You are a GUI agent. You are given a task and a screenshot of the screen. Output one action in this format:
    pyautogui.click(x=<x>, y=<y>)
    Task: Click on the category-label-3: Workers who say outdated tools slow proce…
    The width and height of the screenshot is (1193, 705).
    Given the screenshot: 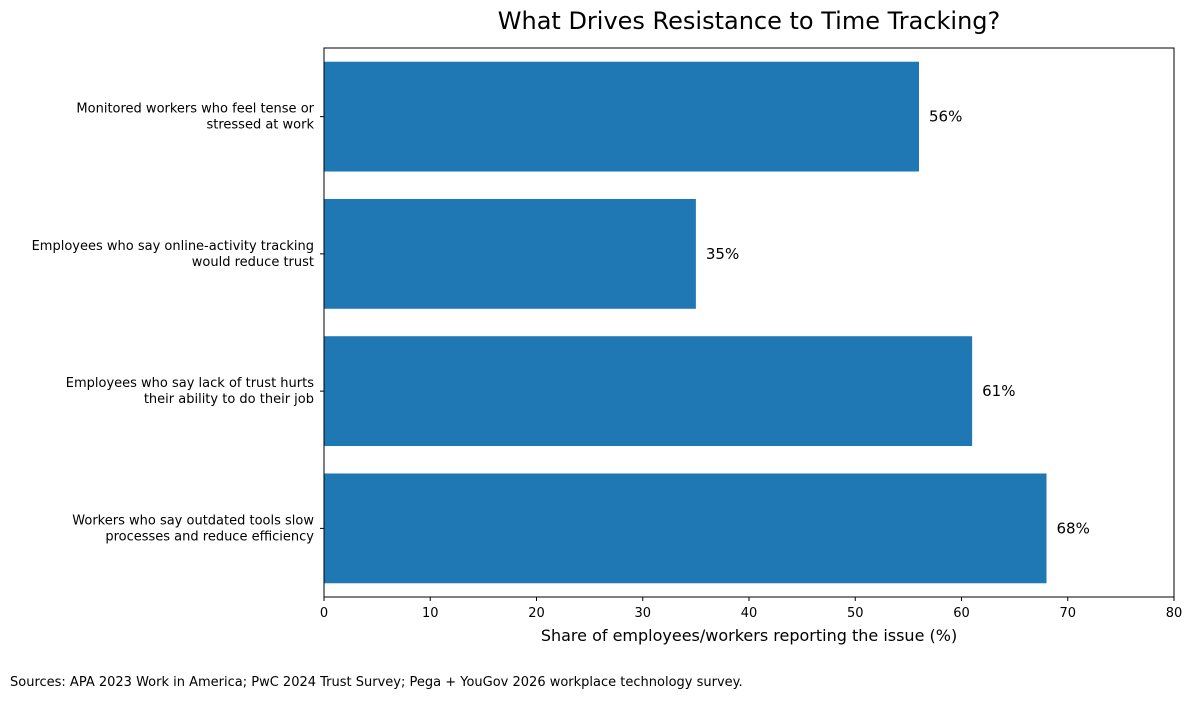 What is the action you would take?
    pyautogui.click(x=193, y=528)
    